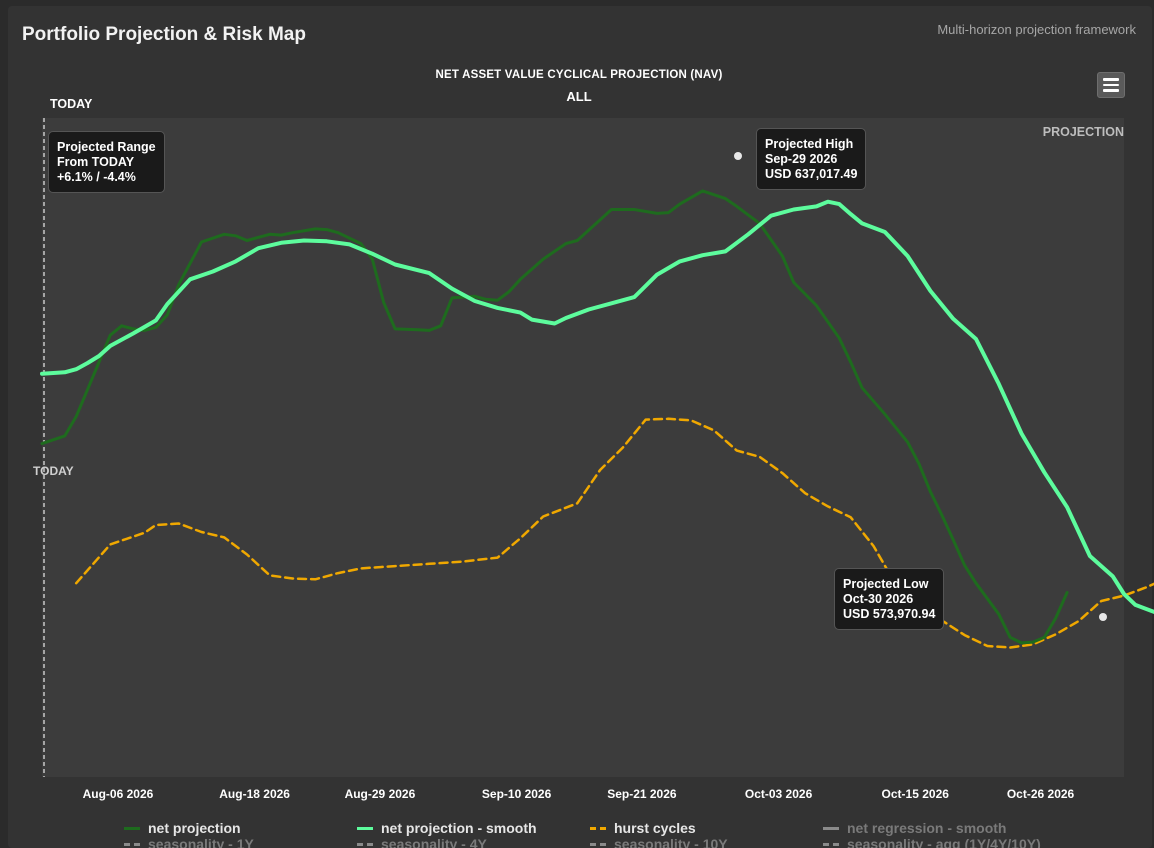  Describe the element at coordinates (809, 144) in the screenshot. I see `tooltip-line: Projected High` at that location.